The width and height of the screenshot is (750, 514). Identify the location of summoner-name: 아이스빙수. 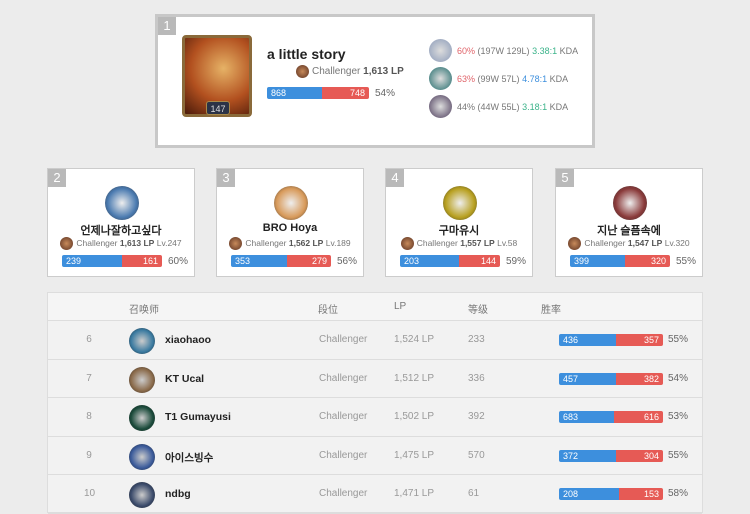
(189, 457).